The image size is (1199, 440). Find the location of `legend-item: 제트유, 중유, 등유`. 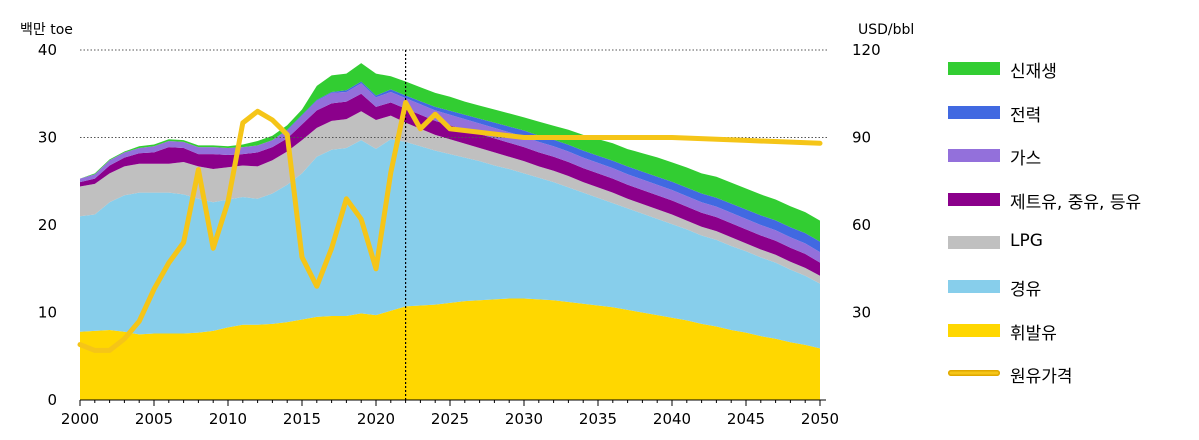

legend-item: 제트유, 중유, 등유 is located at coordinates (1068, 205).